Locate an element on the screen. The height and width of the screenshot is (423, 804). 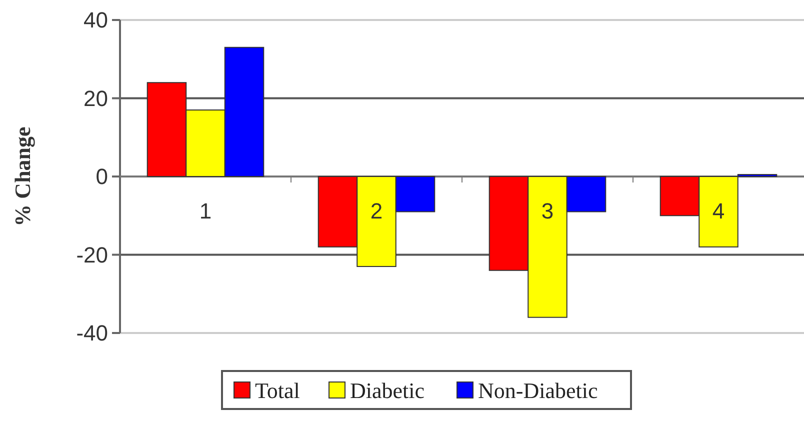
legend-label: Diabetic is located at coordinates (387, 390).